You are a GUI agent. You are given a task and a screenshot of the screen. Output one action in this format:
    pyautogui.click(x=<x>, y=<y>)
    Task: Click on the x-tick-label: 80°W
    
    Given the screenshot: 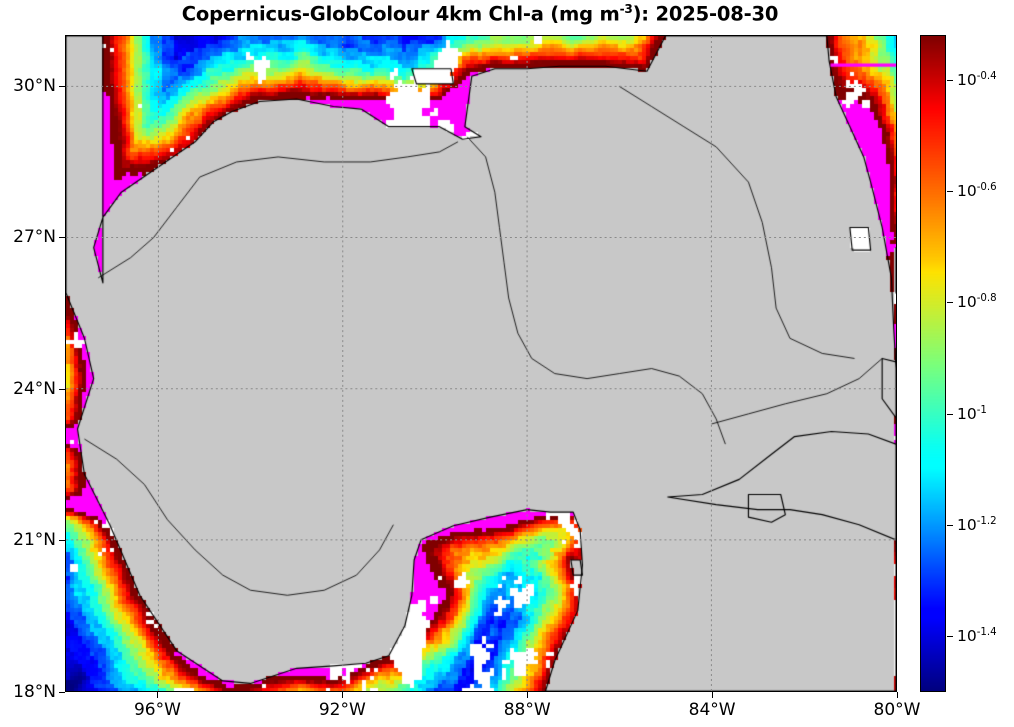 What is the action you would take?
    pyautogui.click(x=897, y=710)
    